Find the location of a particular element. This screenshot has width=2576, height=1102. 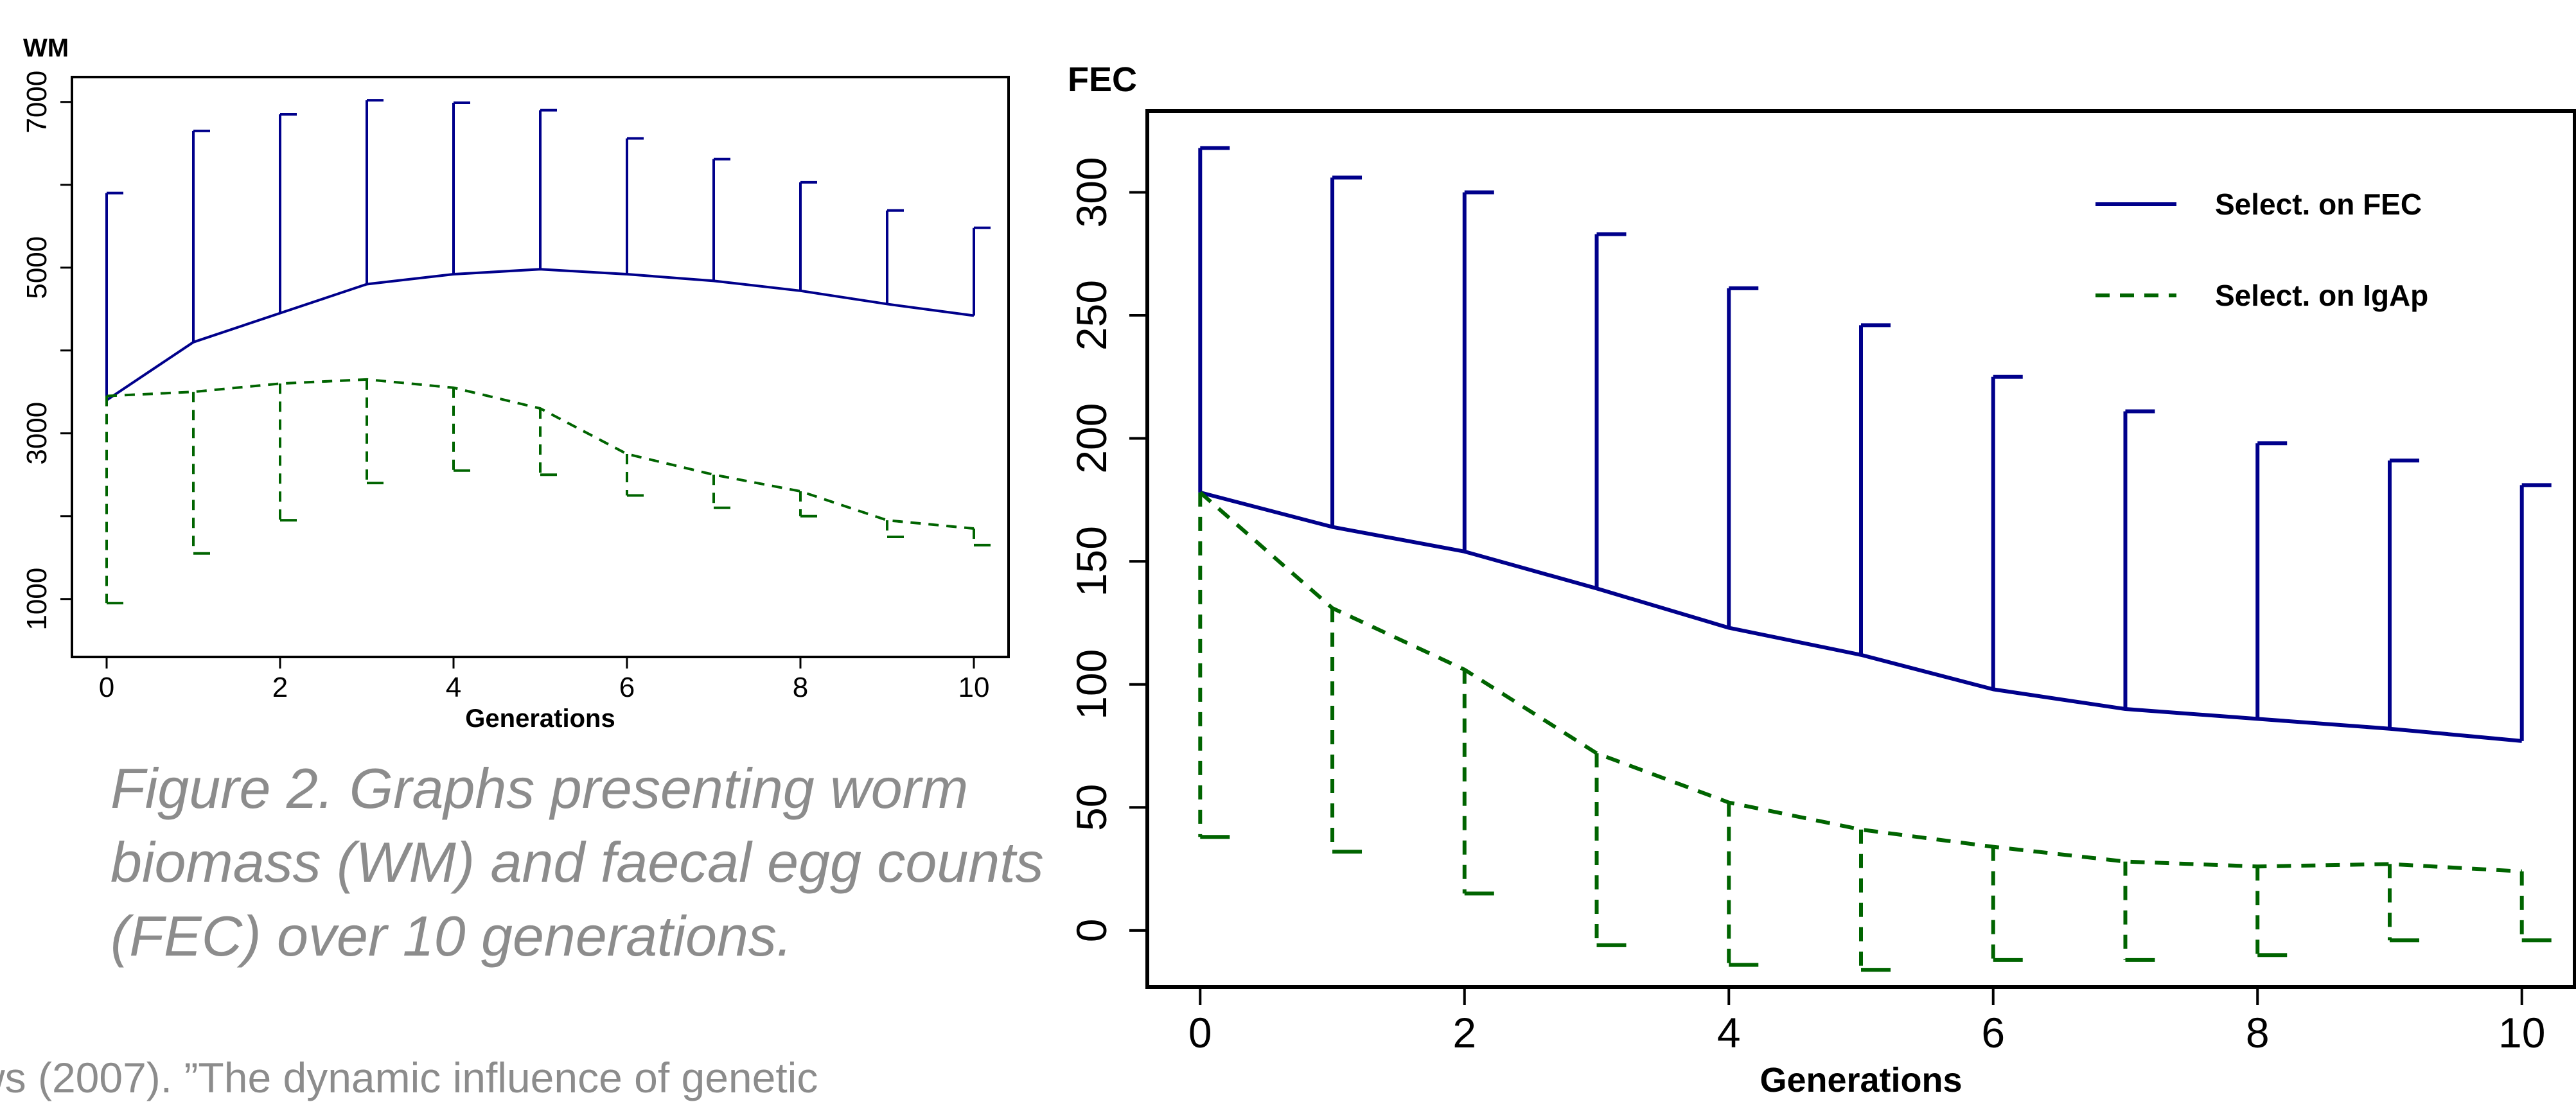

y-tick-label: 250 is located at coordinates (1091, 315).